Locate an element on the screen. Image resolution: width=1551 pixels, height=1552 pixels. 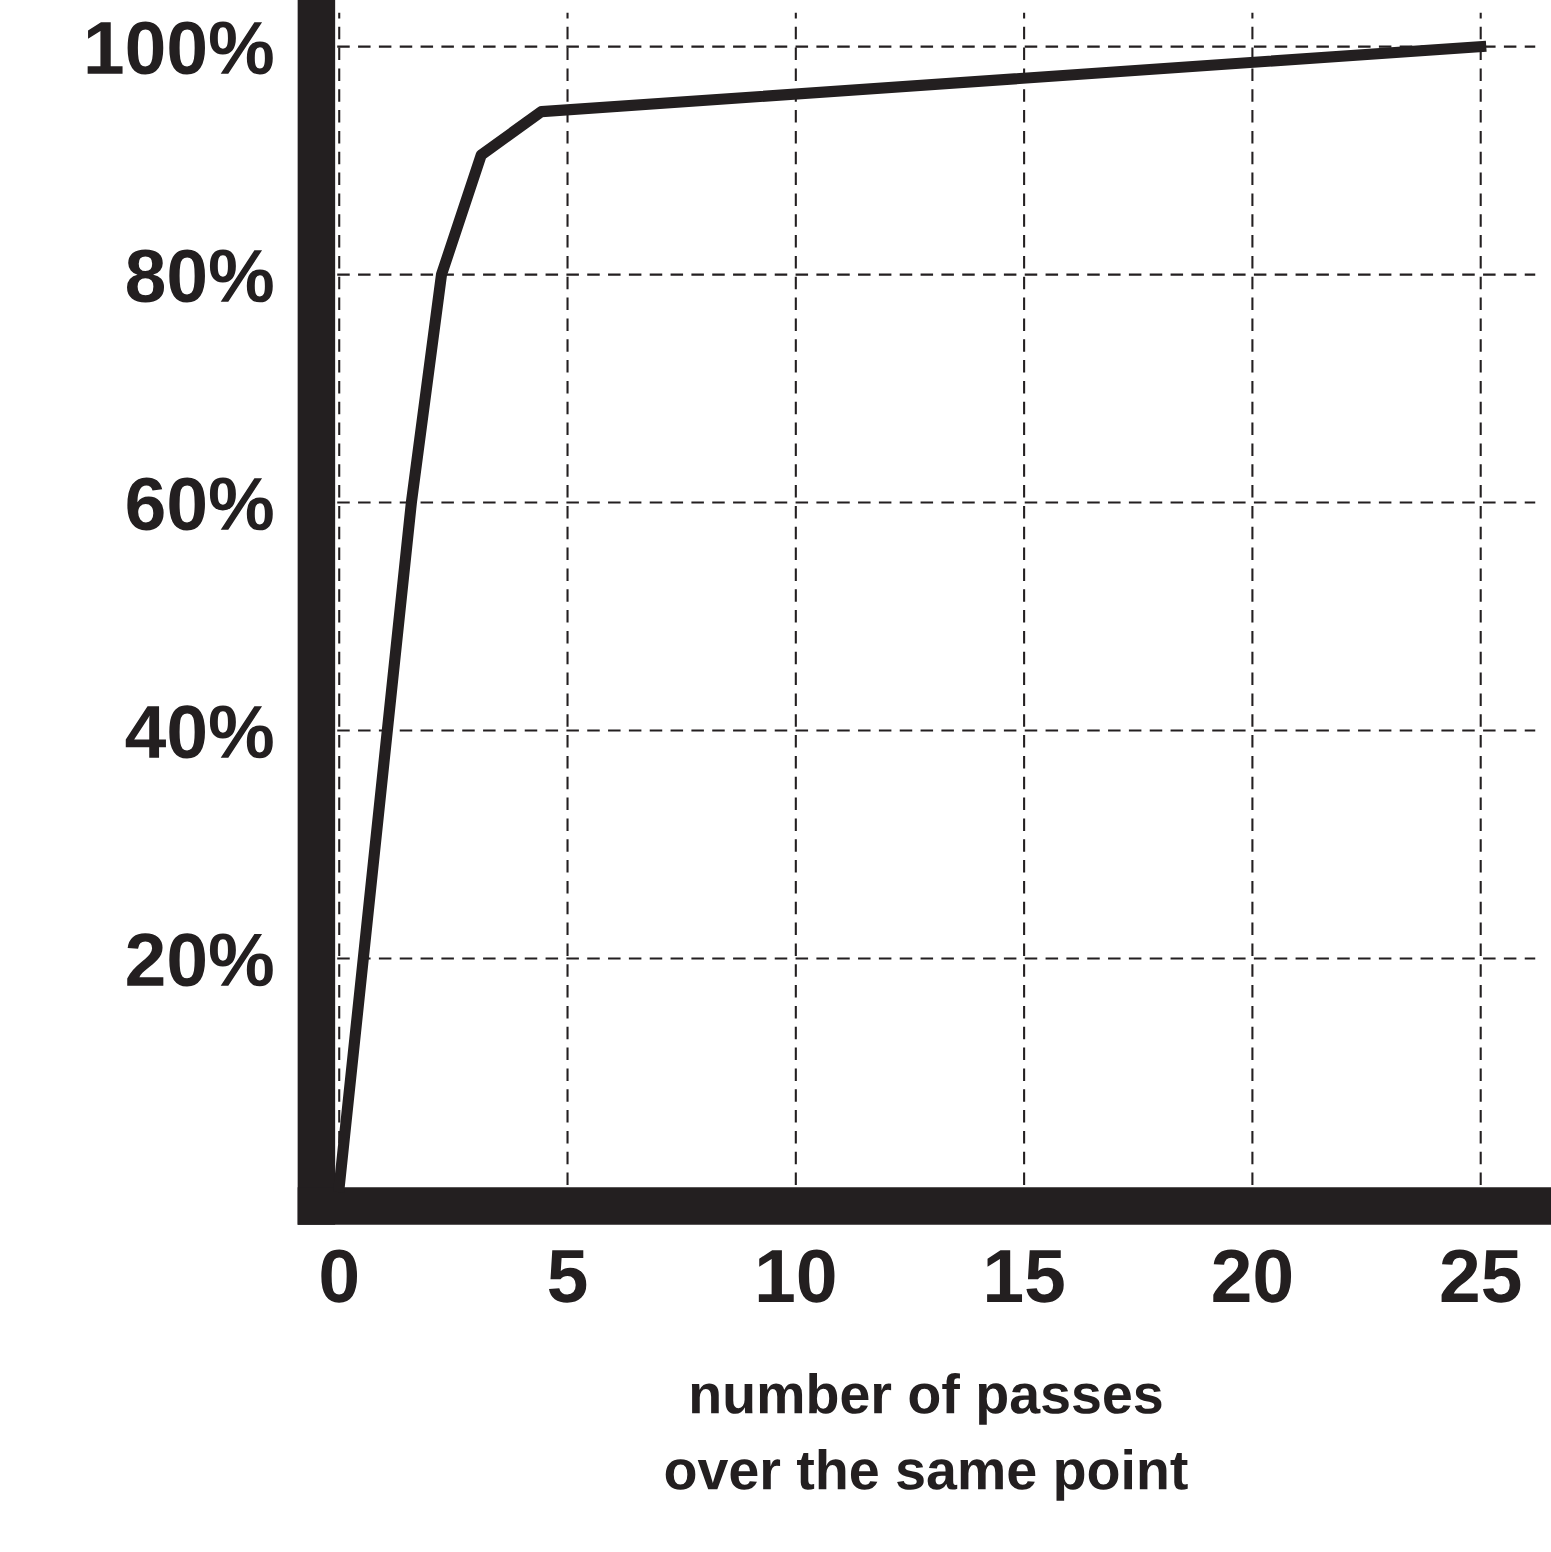
y-tick-label: 20% is located at coordinates (200, 960).